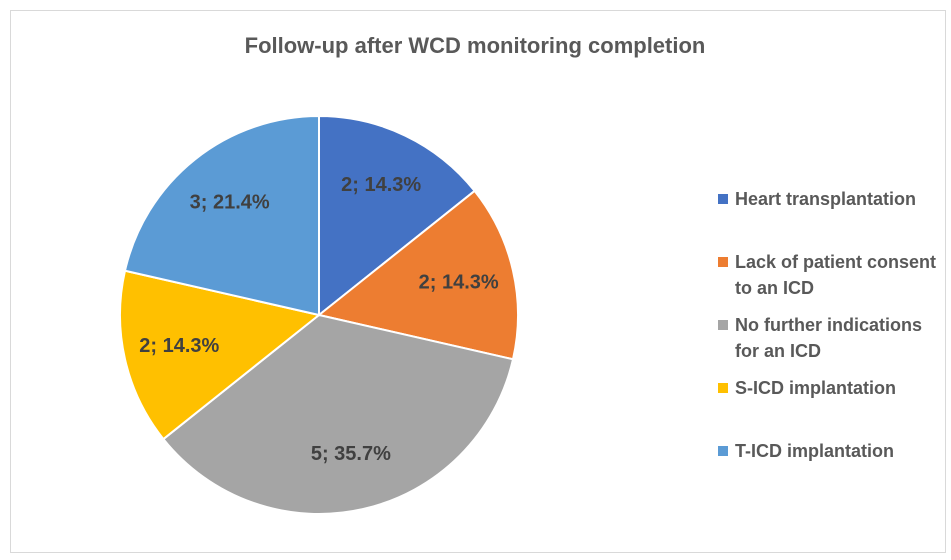 This screenshot has width=951, height=560. I want to click on legend-label: Heart transplantation, so click(826, 199).